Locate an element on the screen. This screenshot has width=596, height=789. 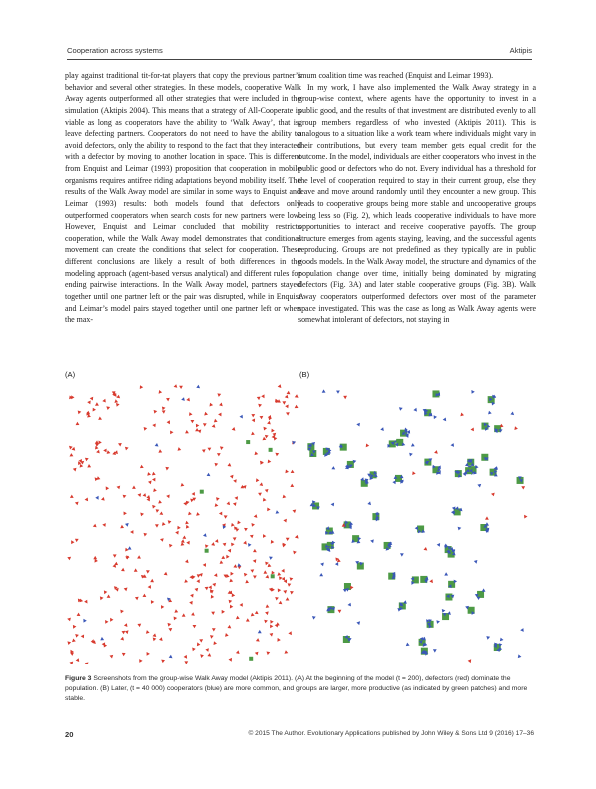
header-rule is located at coordinates (299, 59).